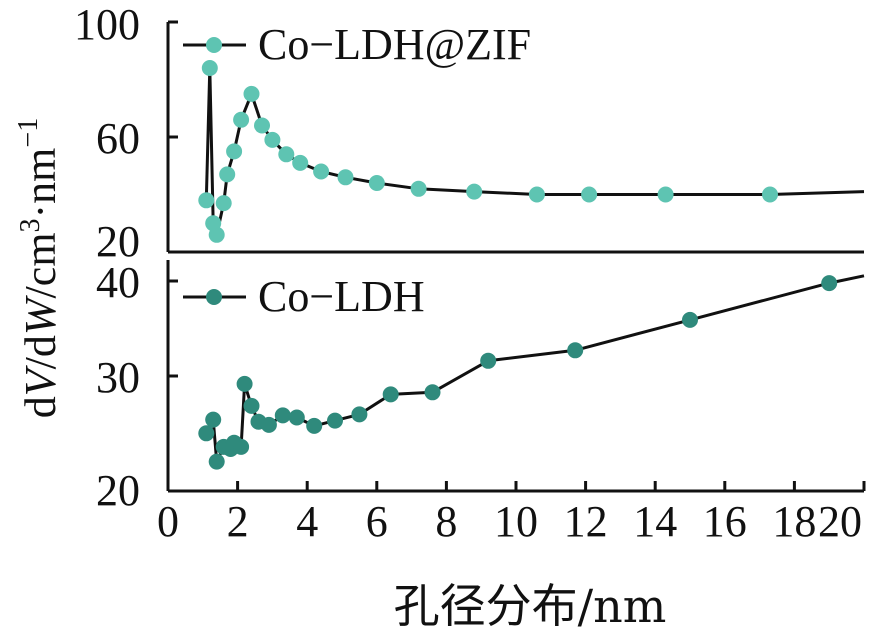 This screenshot has width=892, height=642. I want to click on y-label-d: d, so click(40, 407).